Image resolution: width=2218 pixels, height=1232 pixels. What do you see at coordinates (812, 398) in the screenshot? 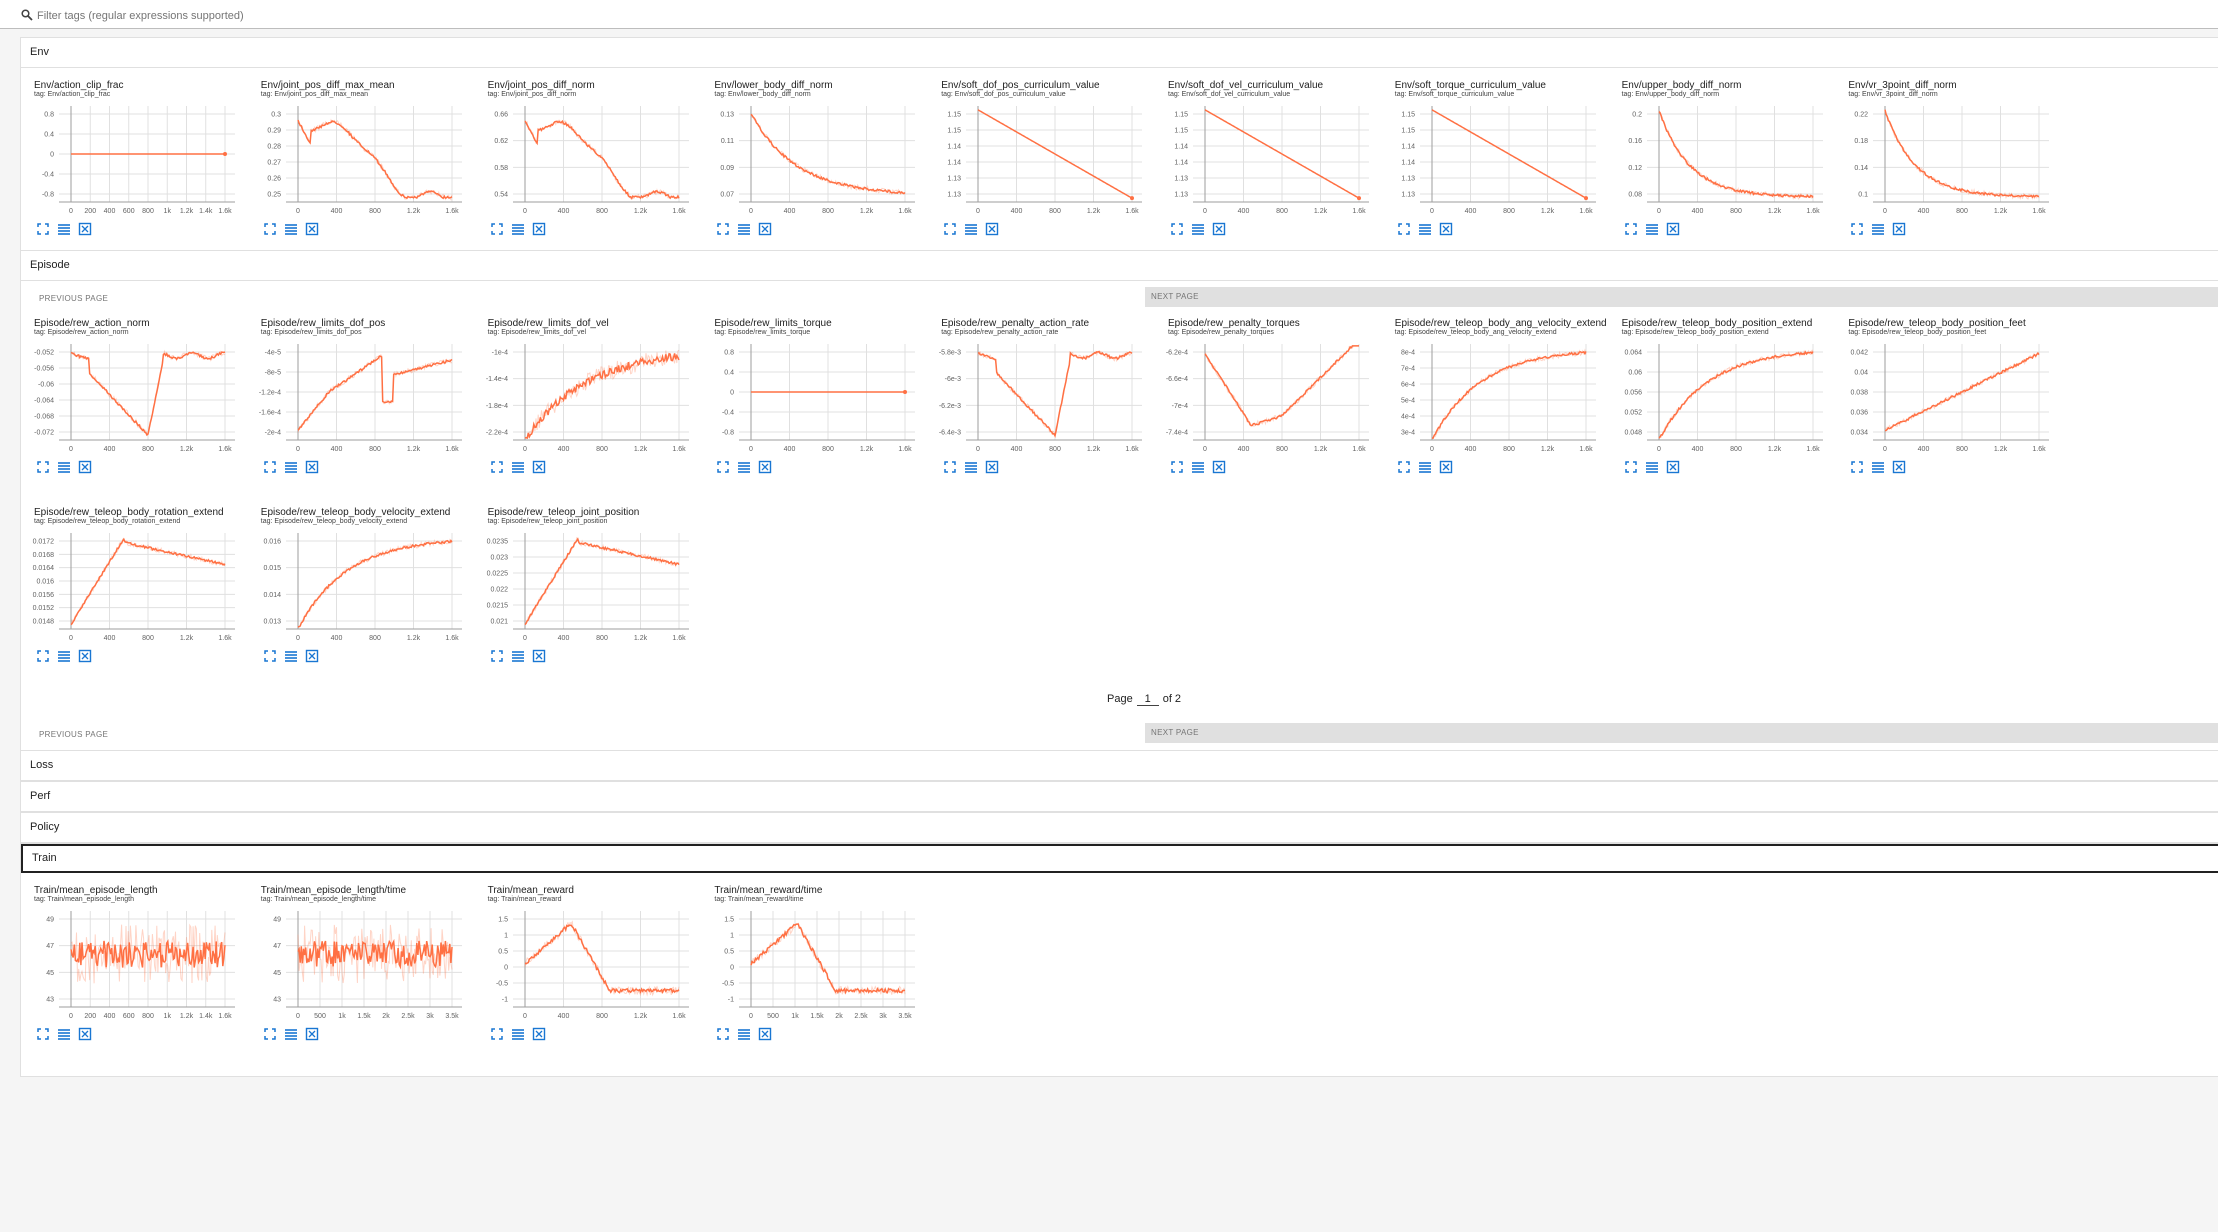
I see `chart-plot: 0.8 0.4 0 -0.4 -0.8 0 400 800 1.2k 1.6k` at bounding box center [812, 398].